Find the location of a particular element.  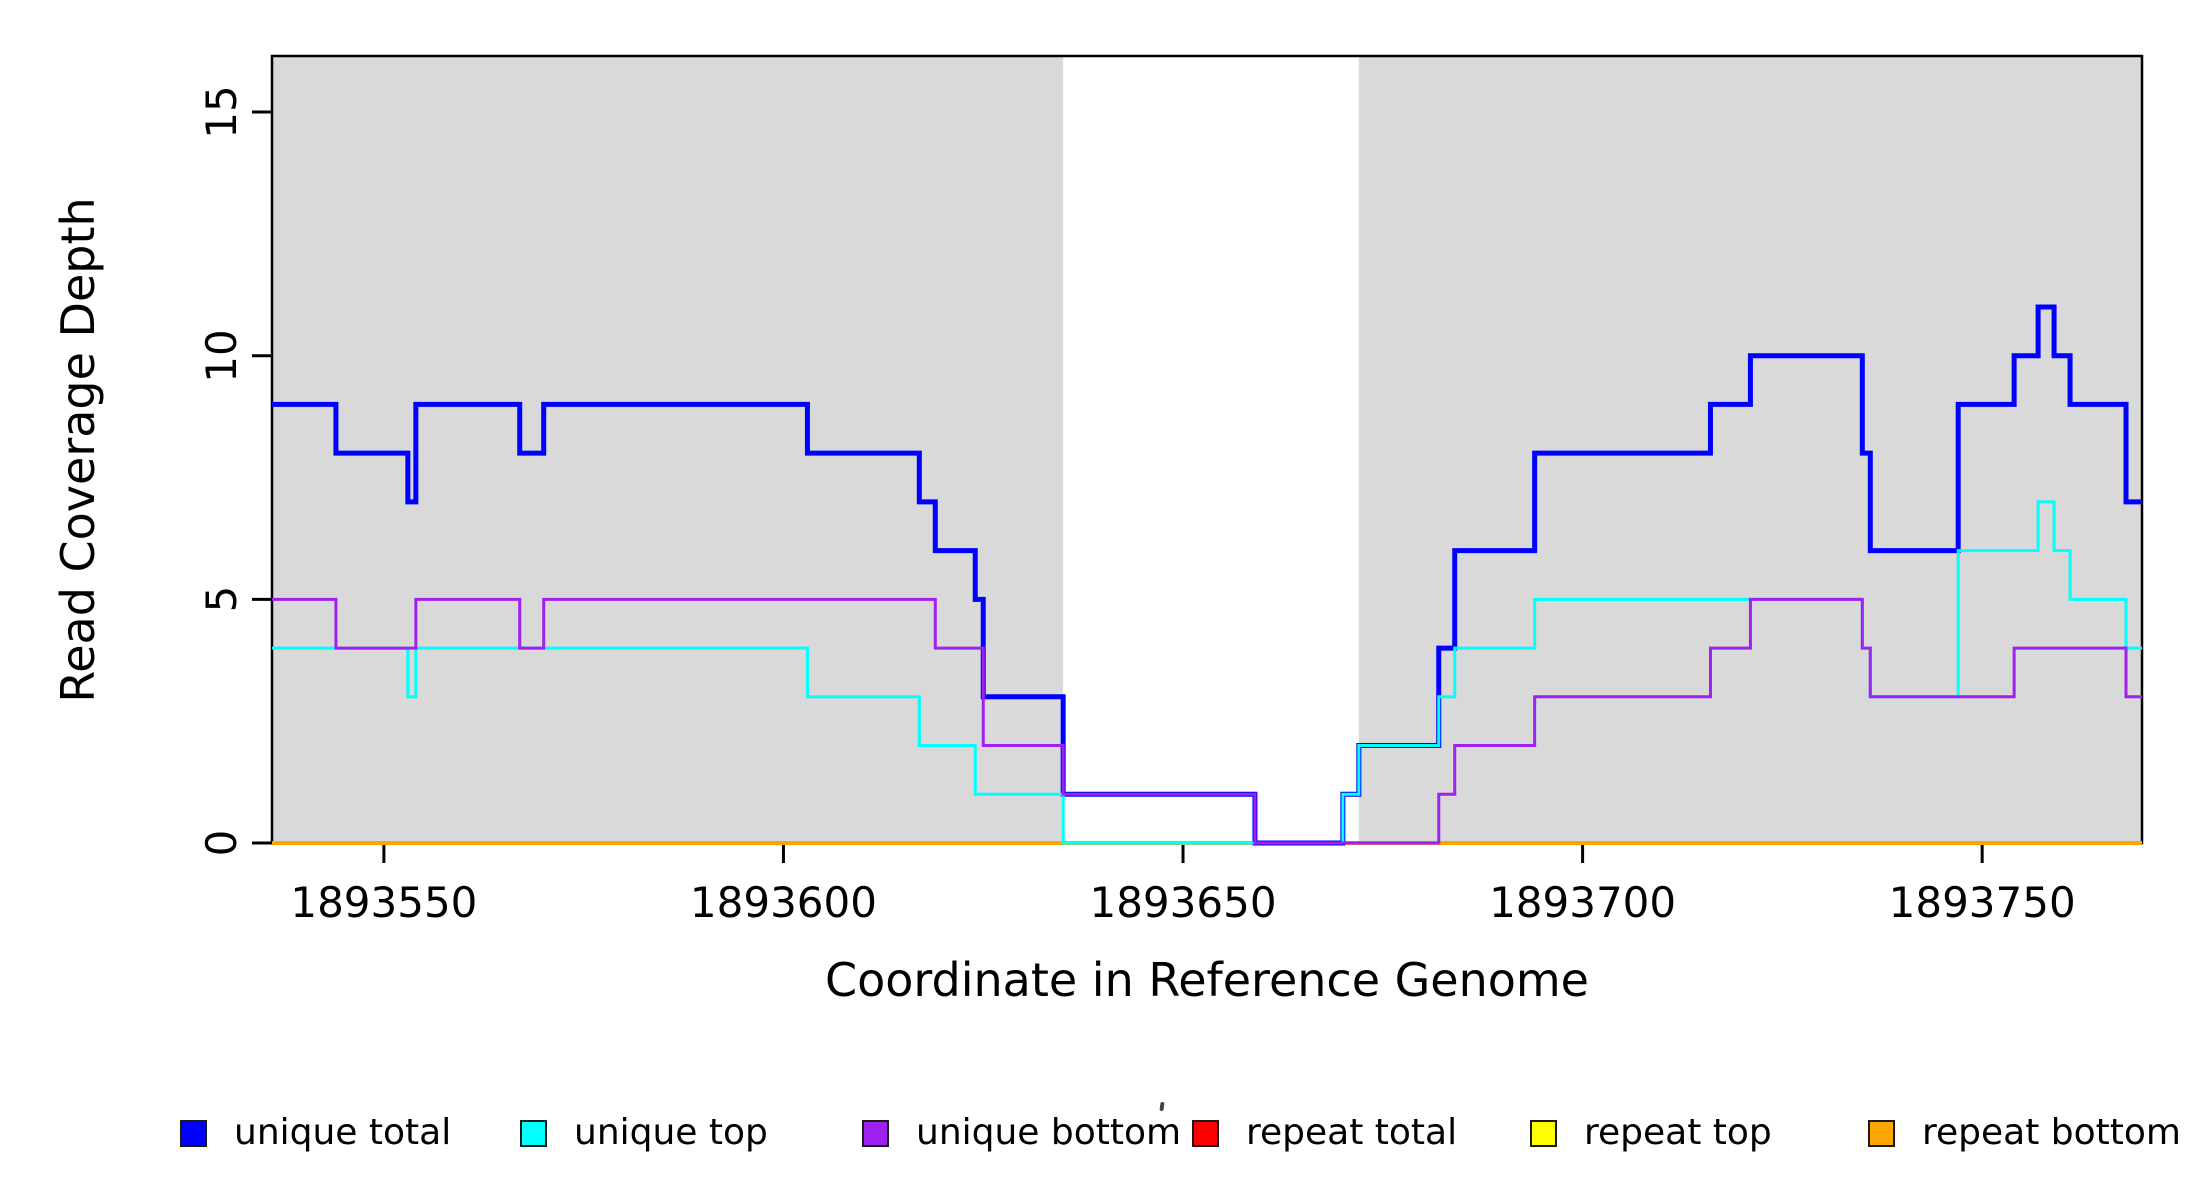

legend-label: unique top is located at coordinates (671, 1132).